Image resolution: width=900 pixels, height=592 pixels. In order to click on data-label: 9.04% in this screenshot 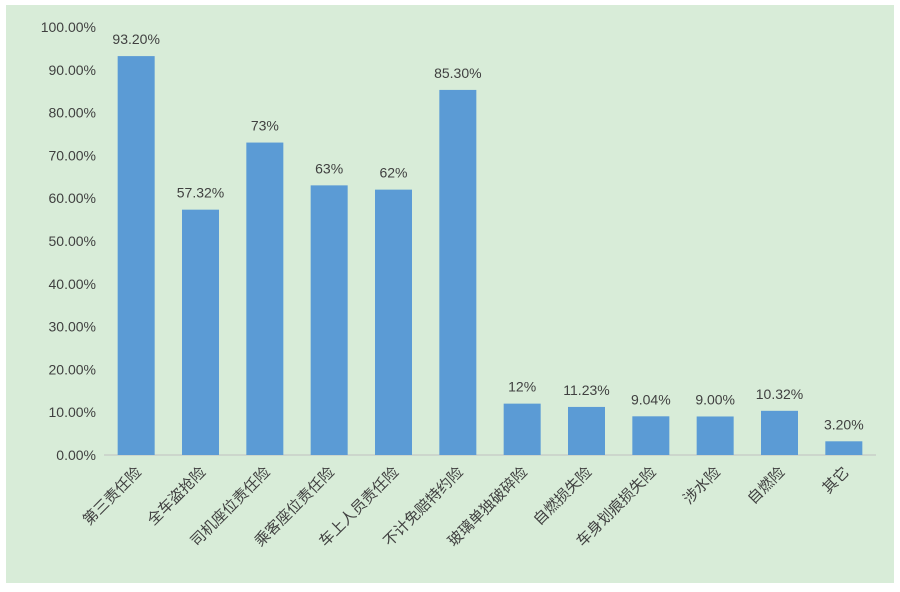, I will do `click(651, 399)`.